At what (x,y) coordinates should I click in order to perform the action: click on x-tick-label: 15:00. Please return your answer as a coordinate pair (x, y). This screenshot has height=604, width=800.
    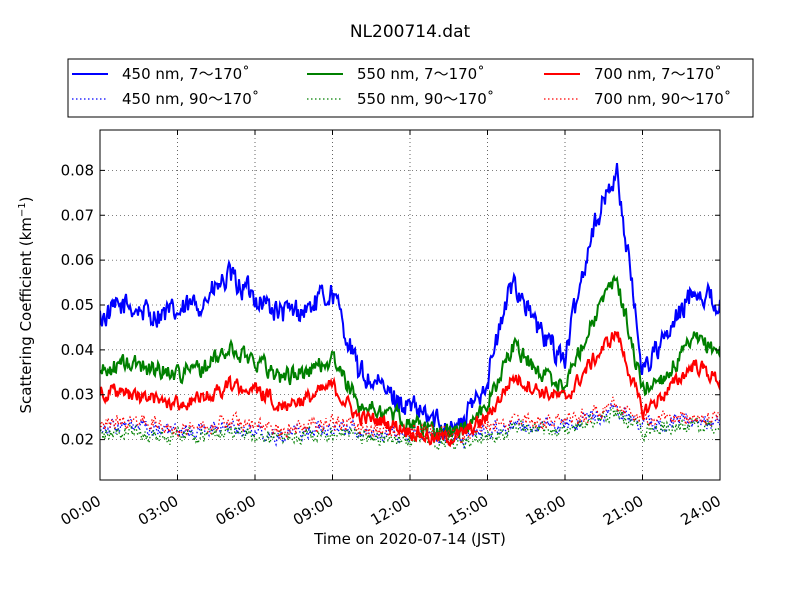
    Looking at the image, I should click on (468, 510).